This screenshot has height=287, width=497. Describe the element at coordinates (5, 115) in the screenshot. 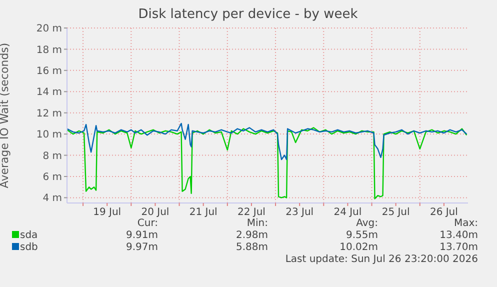

I see `y-axis-title: Average IO Wait (seconds)` at that location.